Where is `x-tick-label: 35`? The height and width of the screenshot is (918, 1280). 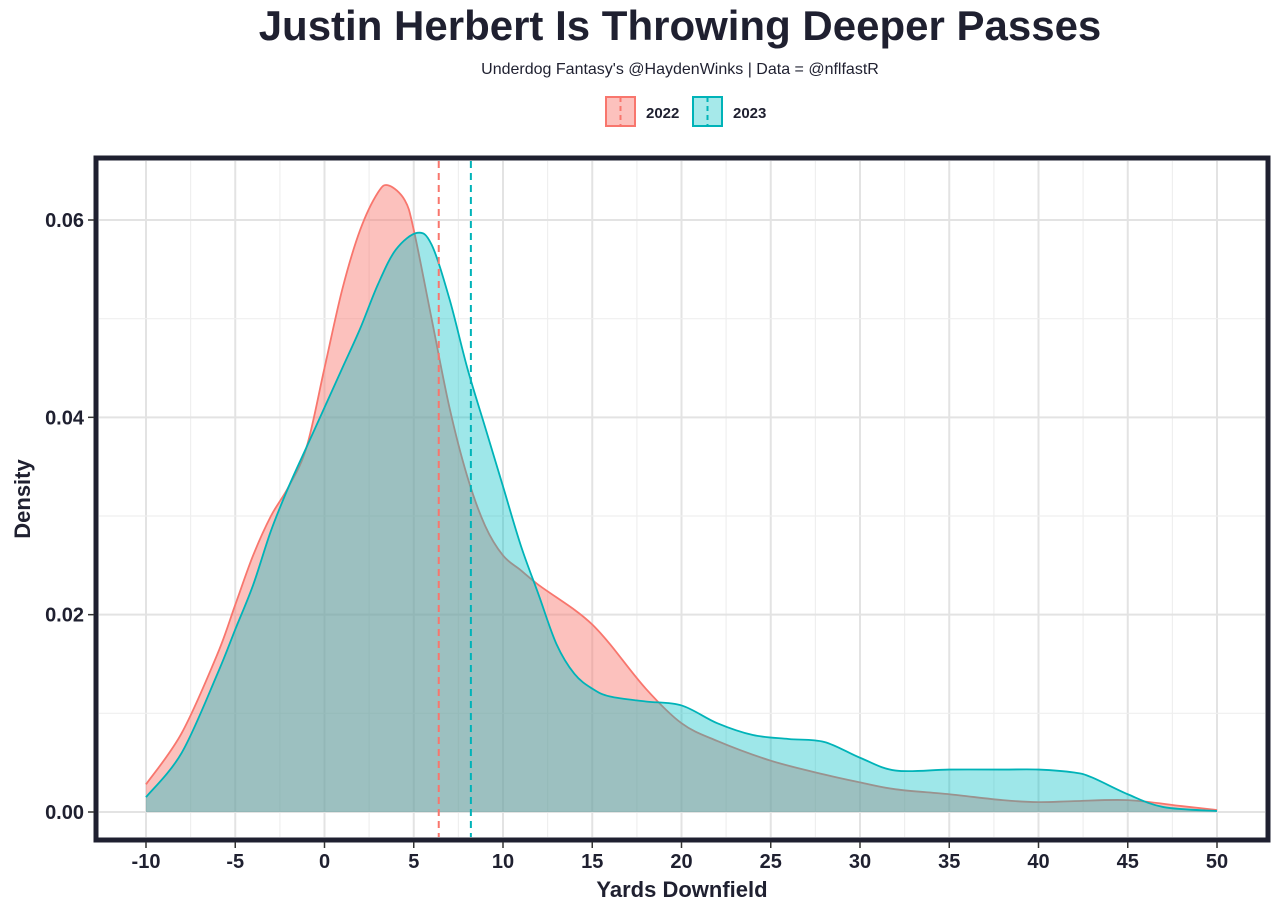
x-tick-label: 35 is located at coordinates (949, 862).